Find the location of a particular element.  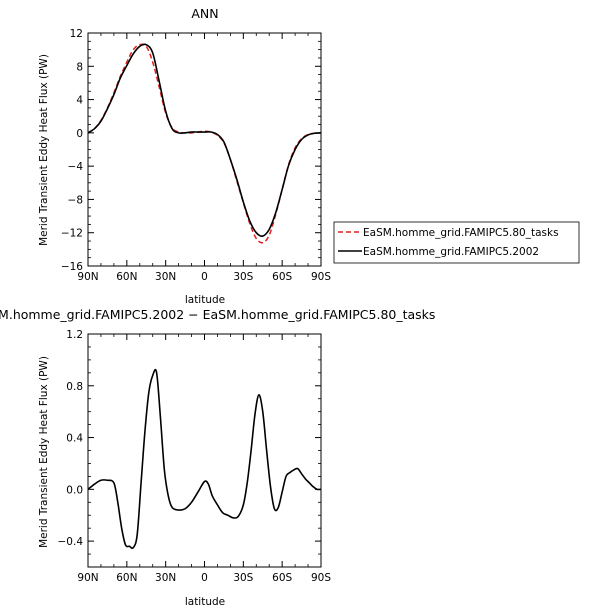

top-y-tick-label: −16 is located at coordinates (72, 267).